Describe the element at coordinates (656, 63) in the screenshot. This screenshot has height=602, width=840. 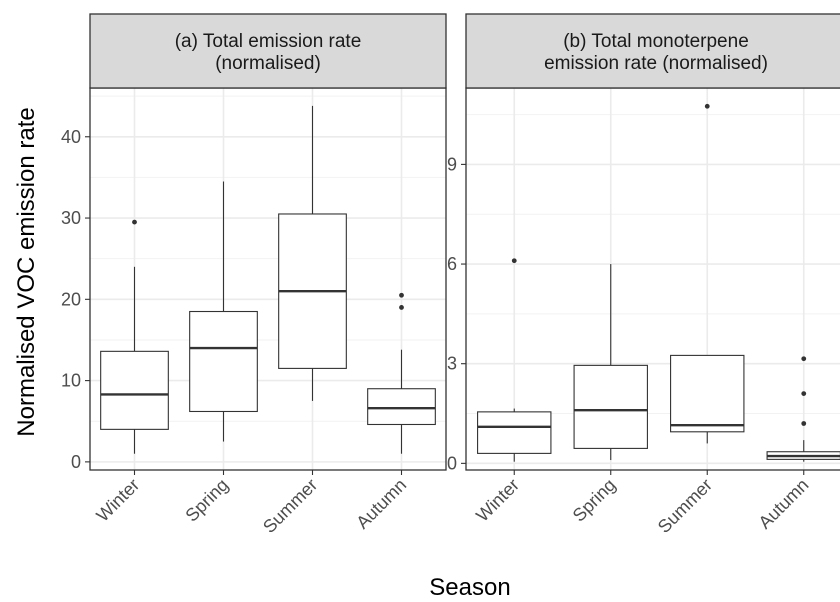
I see `strip-title-line: emission rate (normalised)` at that location.